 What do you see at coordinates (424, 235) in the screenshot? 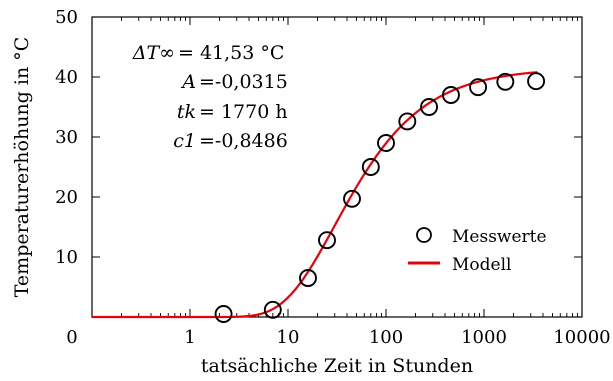
I see `legend-marker-circle` at bounding box center [424, 235].